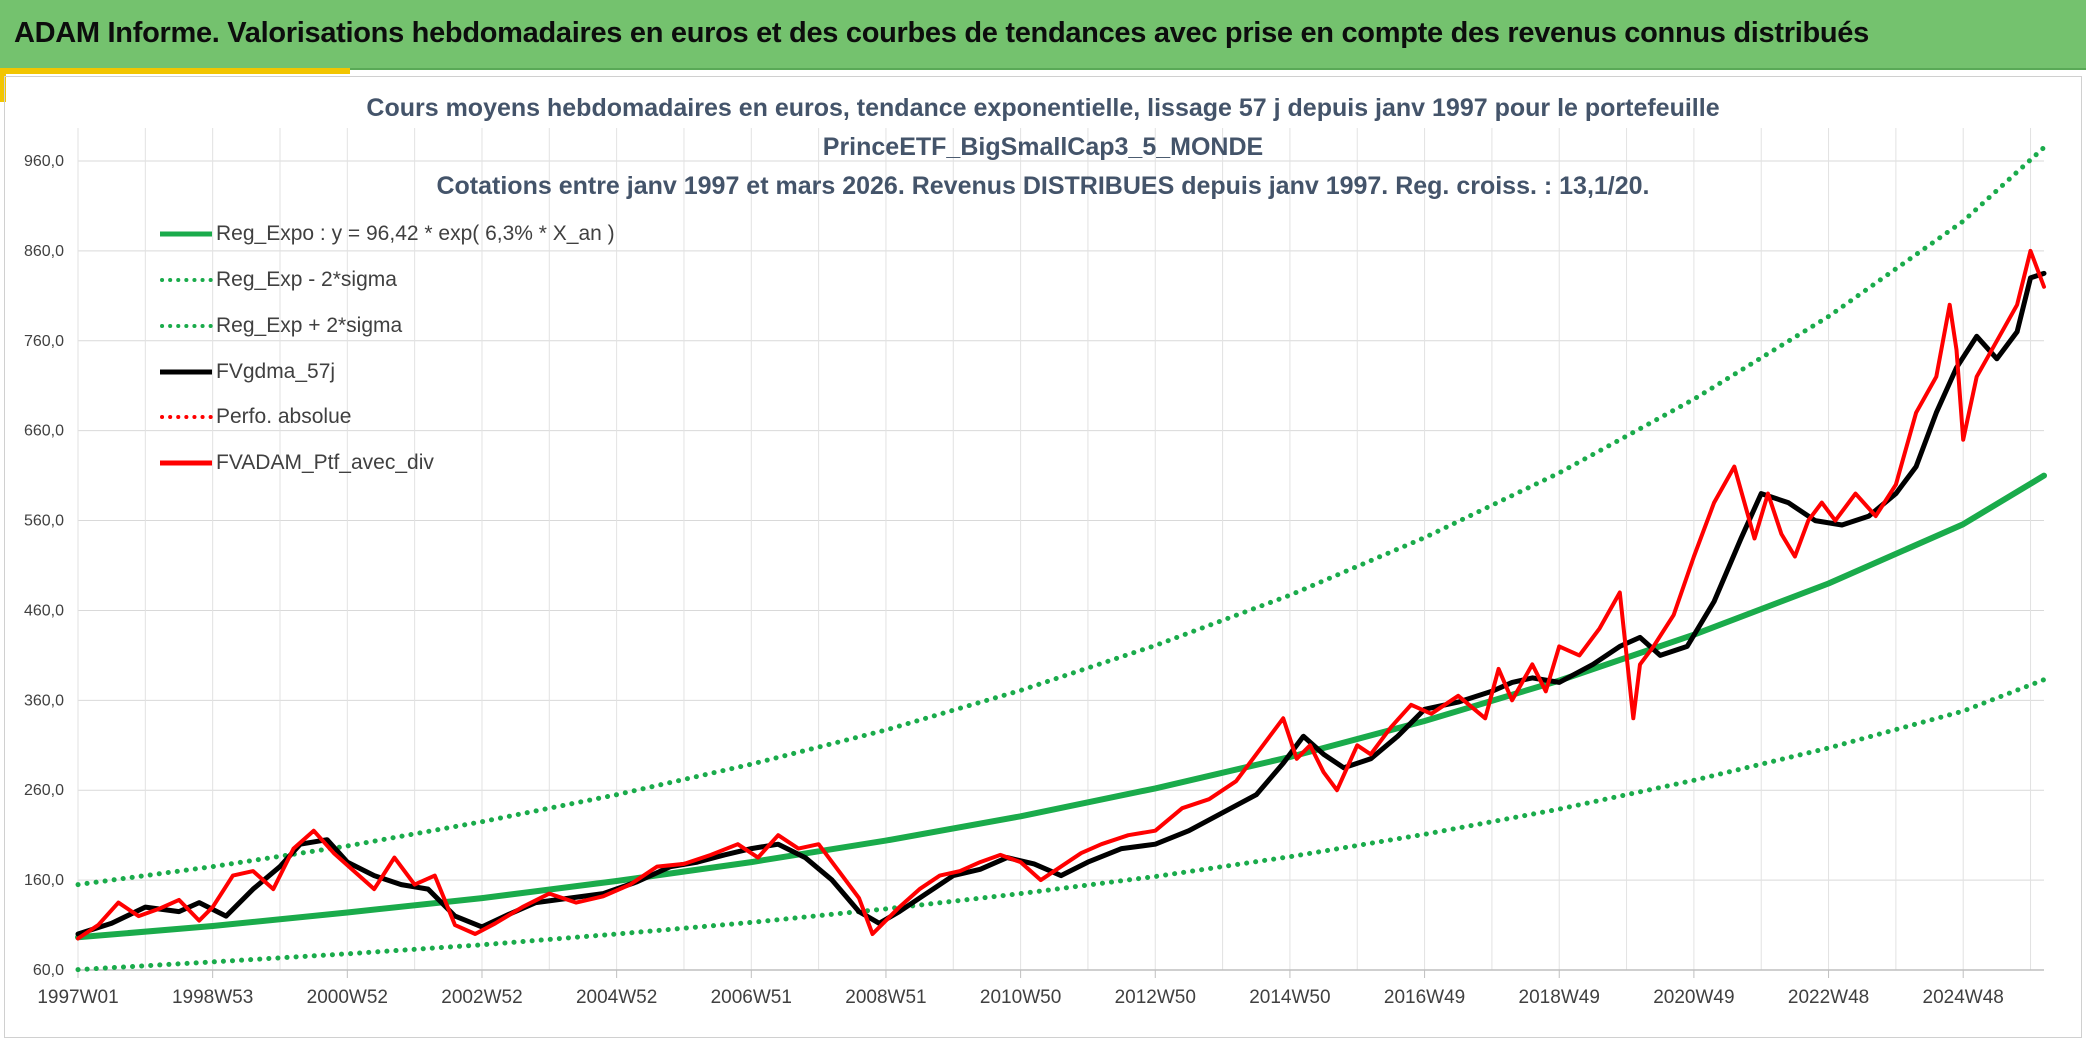 This screenshot has height=1043, width=2086. I want to click on legend-swatch-solid-green, so click(186, 234).